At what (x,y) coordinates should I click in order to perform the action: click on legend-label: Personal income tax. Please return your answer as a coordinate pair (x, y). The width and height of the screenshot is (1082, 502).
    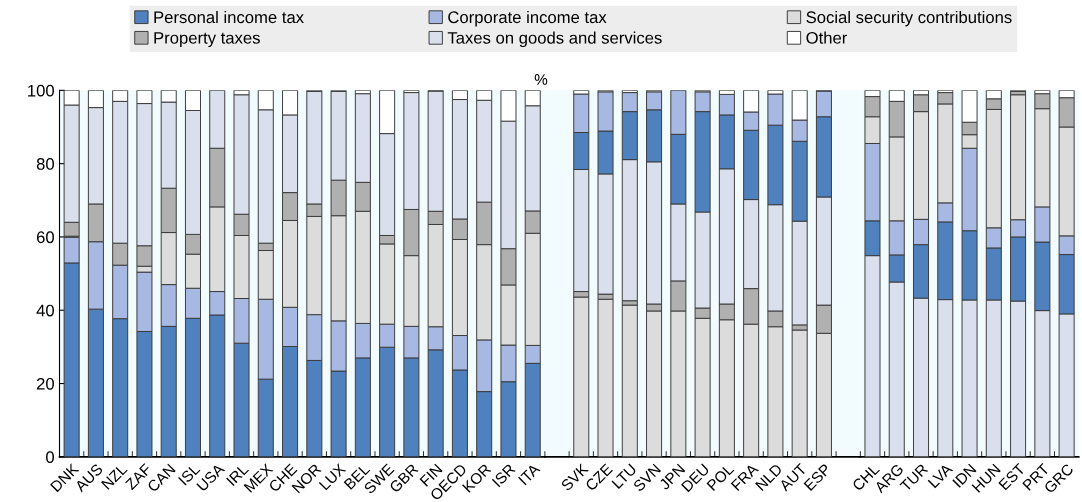
    Looking at the image, I should click on (229, 17).